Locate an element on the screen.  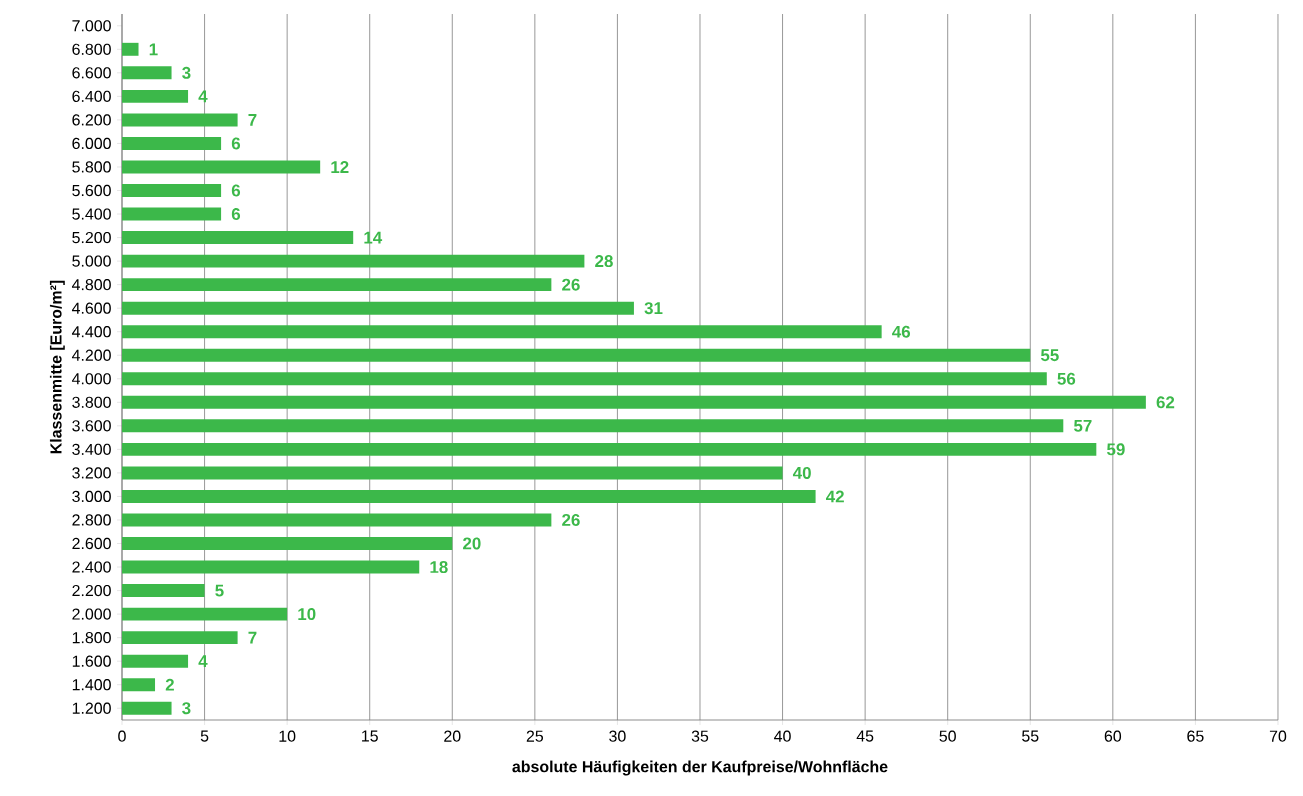
data-label: 18 is located at coordinates (439, 567).